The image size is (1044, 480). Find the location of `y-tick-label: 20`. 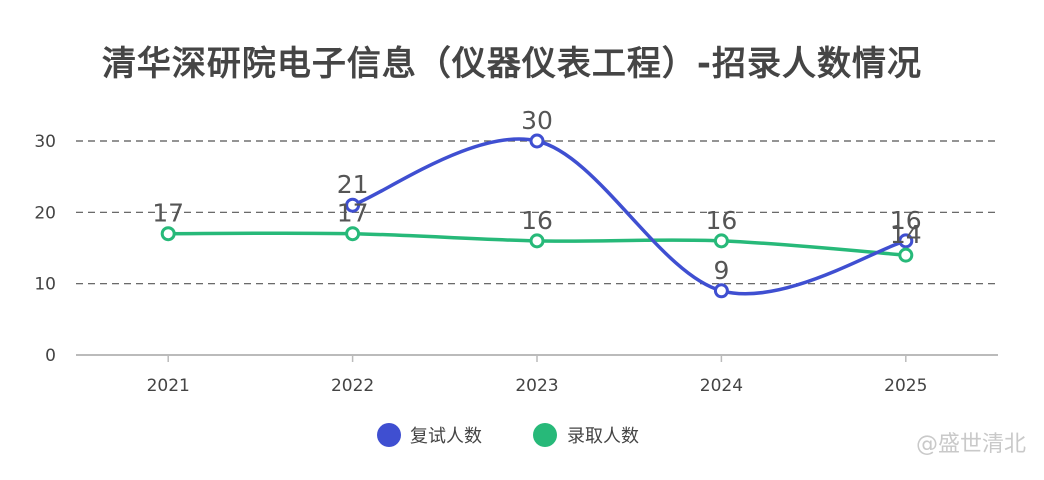

y-tick-label: 20 is located at coordinates (45, 213).